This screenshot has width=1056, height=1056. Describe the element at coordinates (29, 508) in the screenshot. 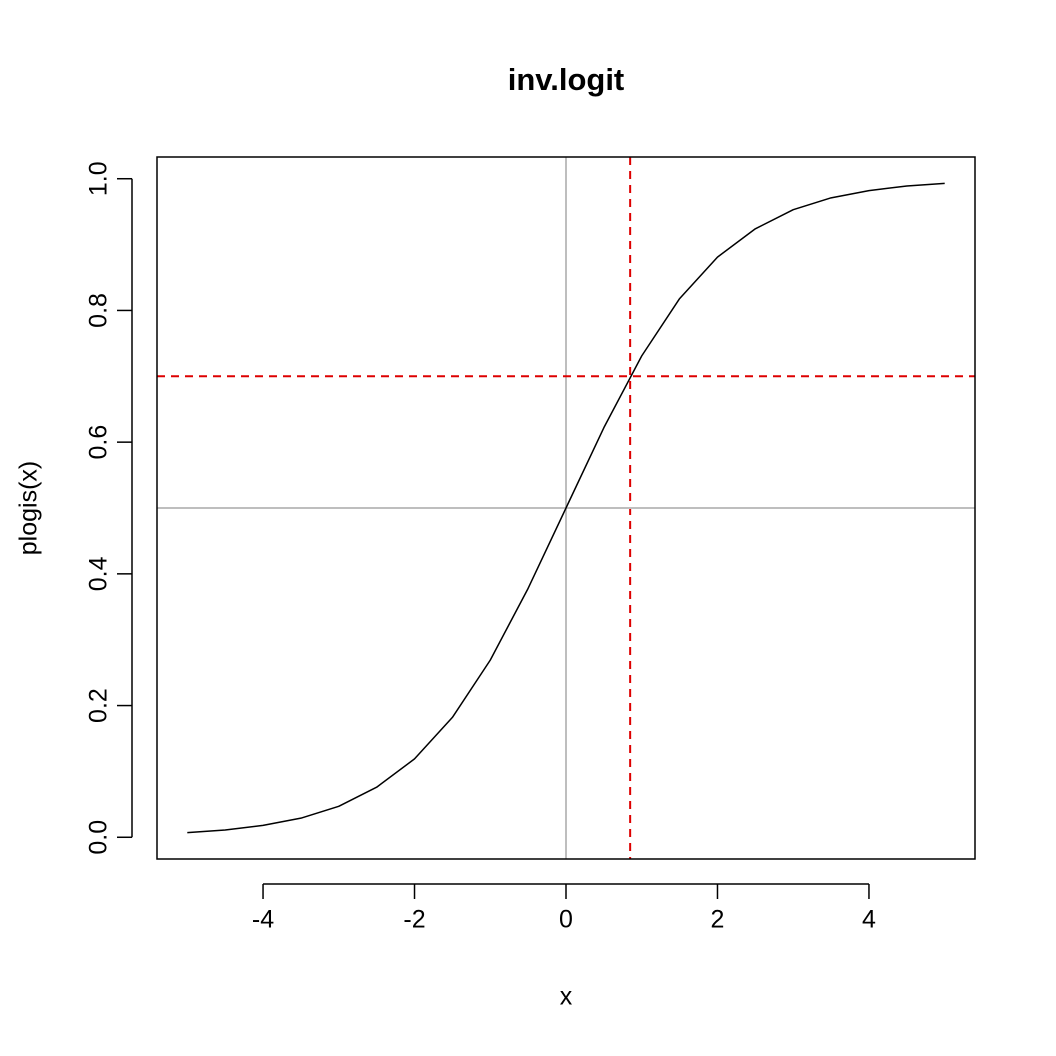

I see `y-axis-label: plogis(x)` at that location.